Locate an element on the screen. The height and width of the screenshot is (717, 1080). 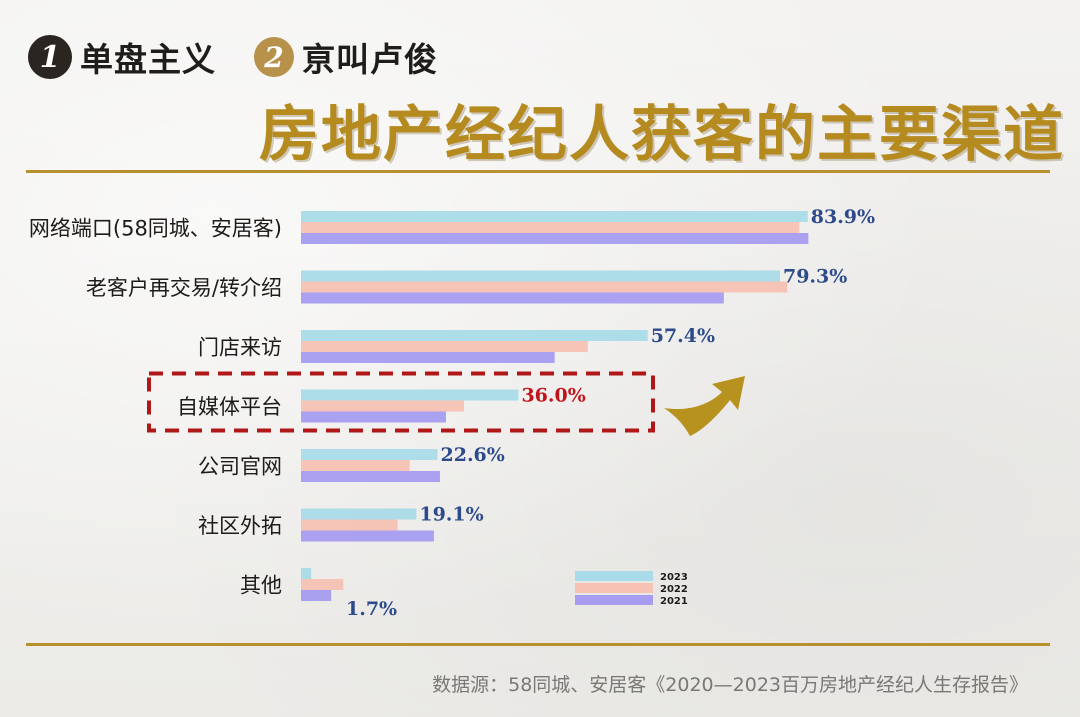
title-divider is located at coordinates (538, 171).